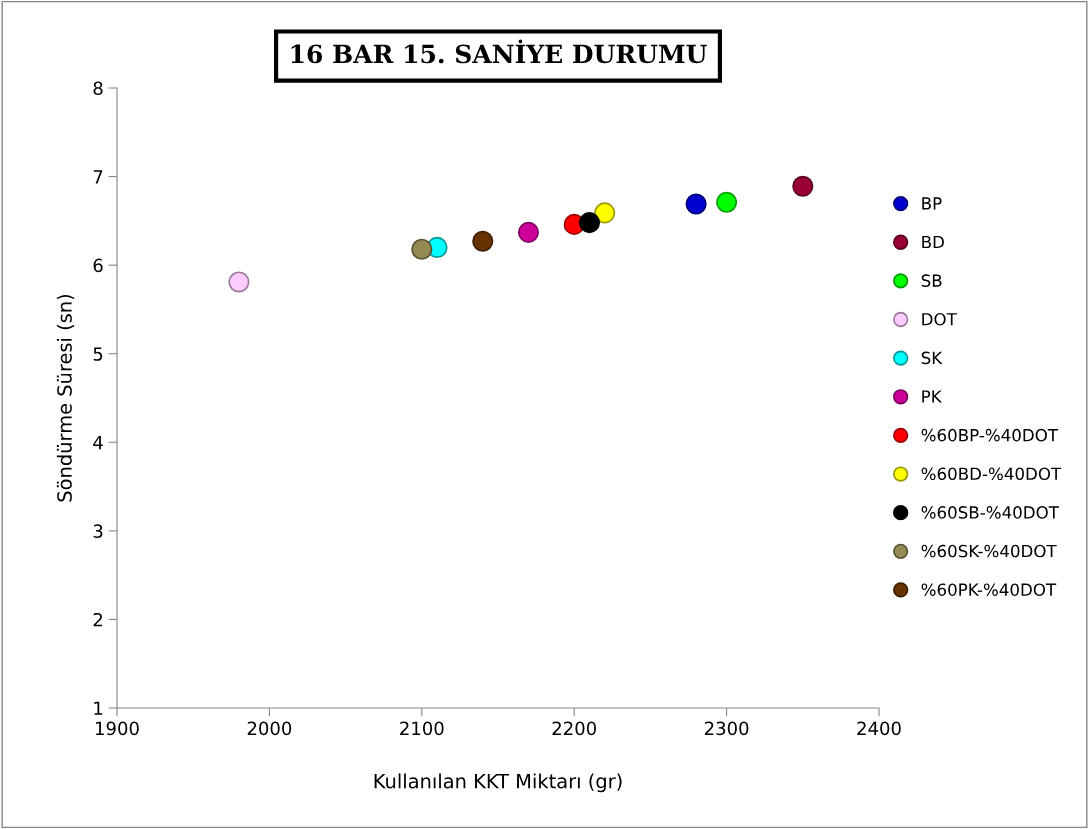  Describe the element at coordinates (879, 728) in the screenshot. I see `x-tick-label: 2400` at that location.